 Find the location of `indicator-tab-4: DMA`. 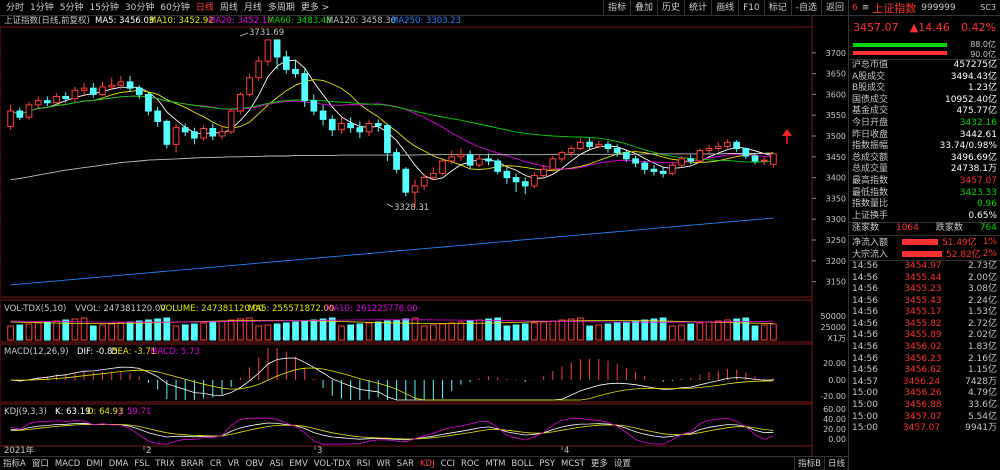

indicator-tab-4: DMA is located at coordinates (118, 463).